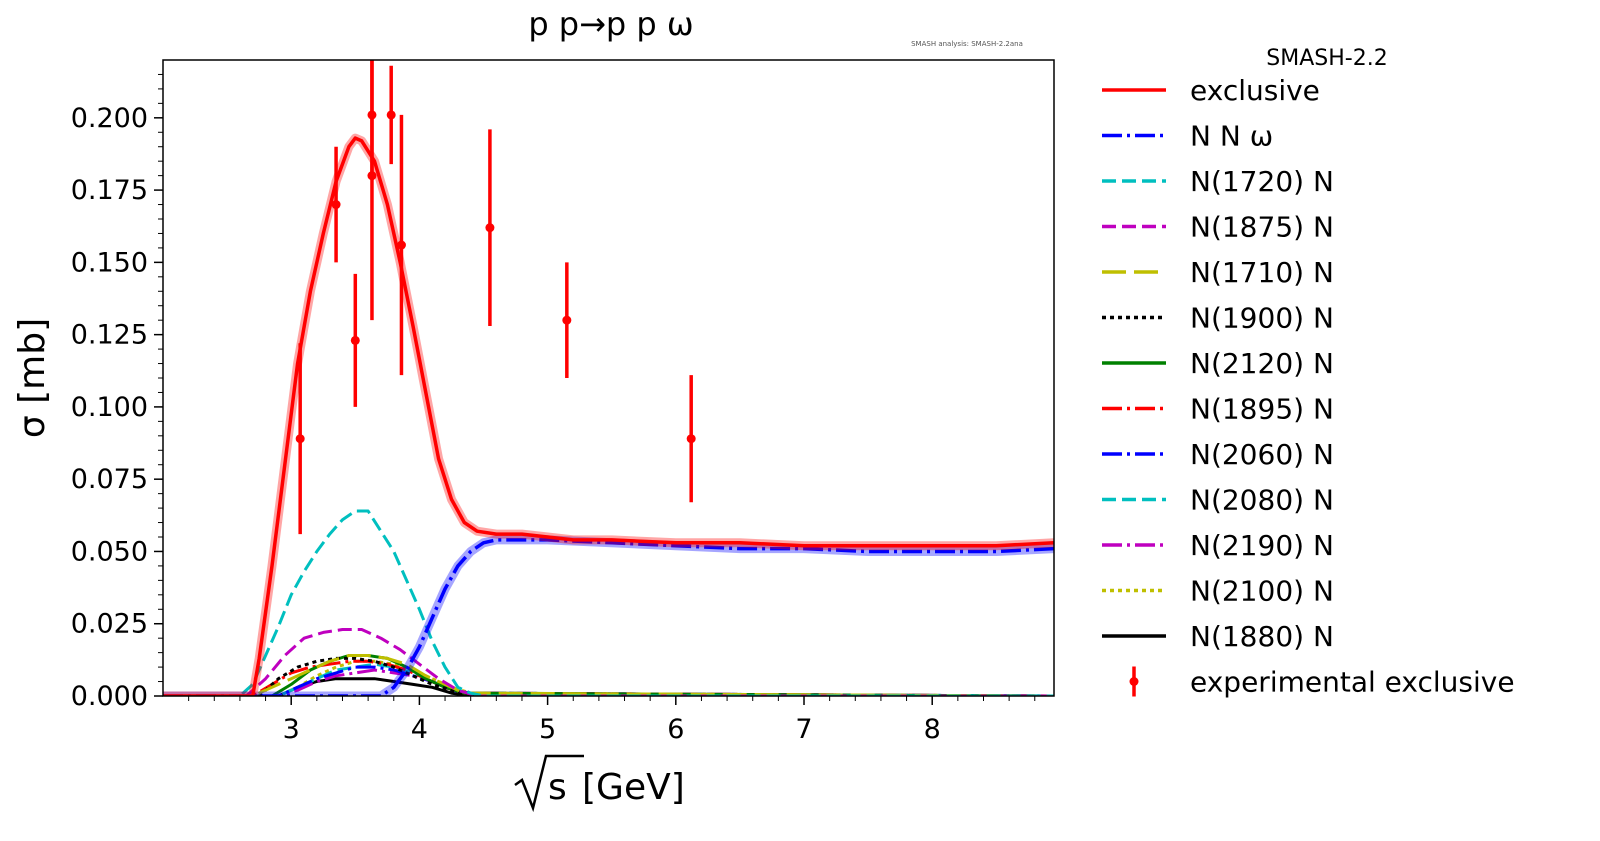 This screenshot has width=1600, height=841. Describe the element at coordinates (109, 551) in the screenshot. I see `y-tick-label-2: 0.050` at that location.